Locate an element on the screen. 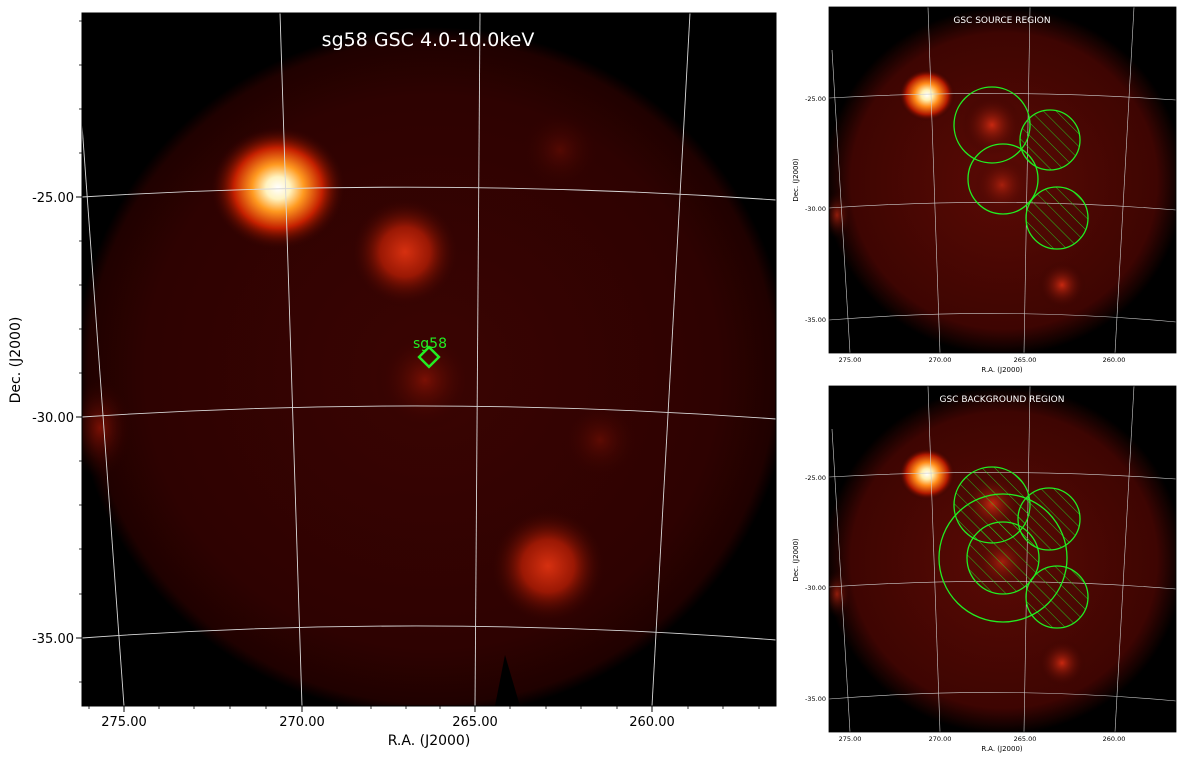 This screenshot has width=1182, height=758. source-region-circle is located at coordinates (1003, 179).